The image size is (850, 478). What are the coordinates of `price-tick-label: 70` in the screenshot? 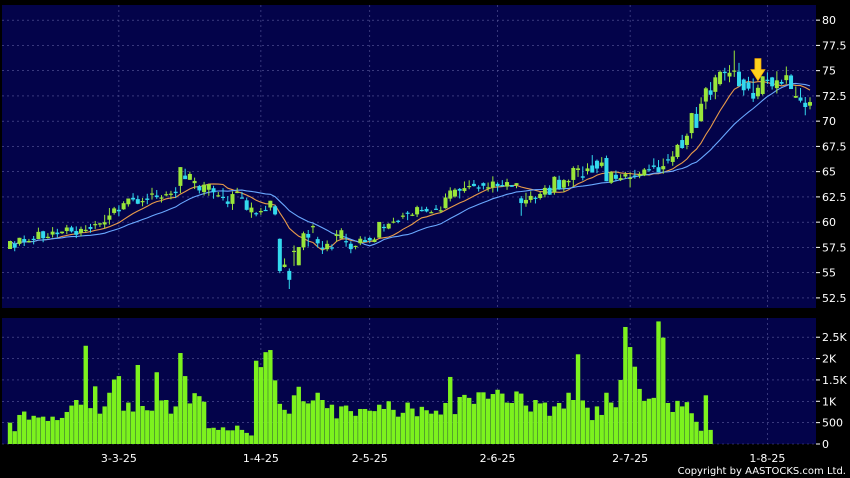 It's located at (829, 121).